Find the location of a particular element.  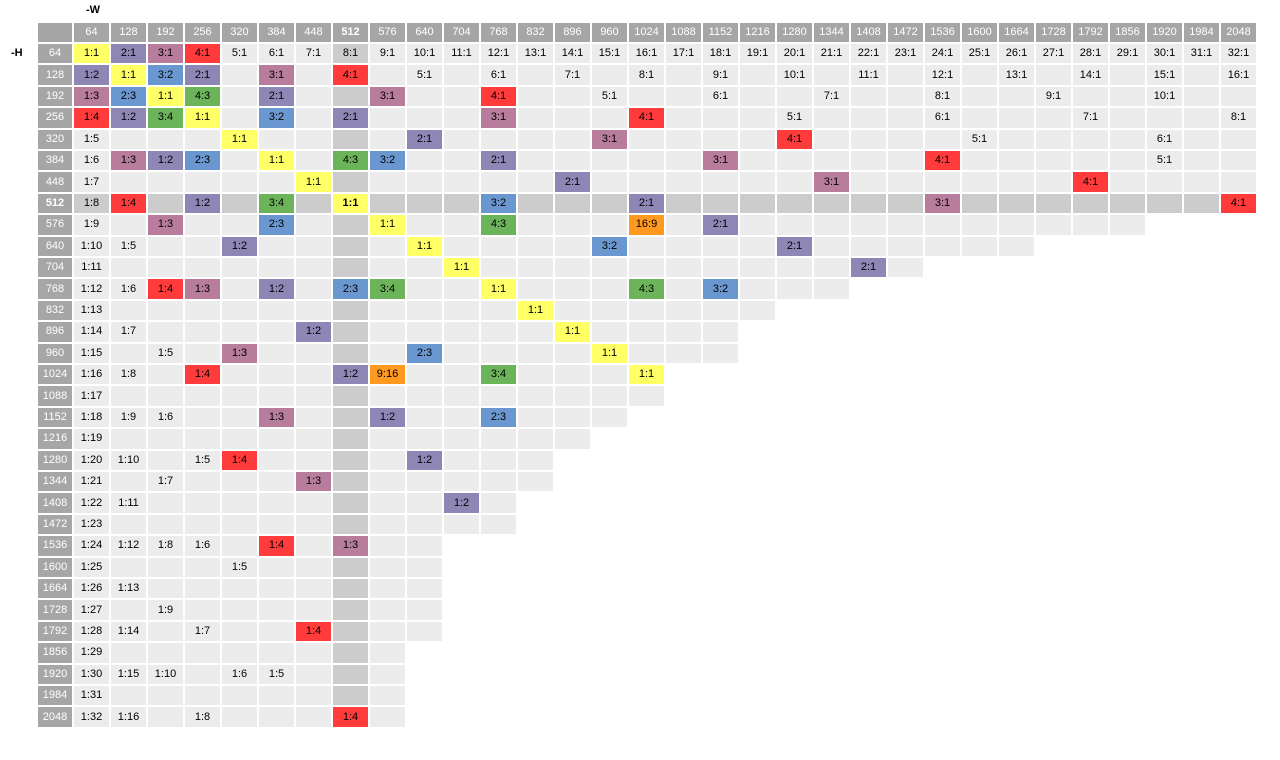

width-header: 1728 is located at coordinates (1053, 32).